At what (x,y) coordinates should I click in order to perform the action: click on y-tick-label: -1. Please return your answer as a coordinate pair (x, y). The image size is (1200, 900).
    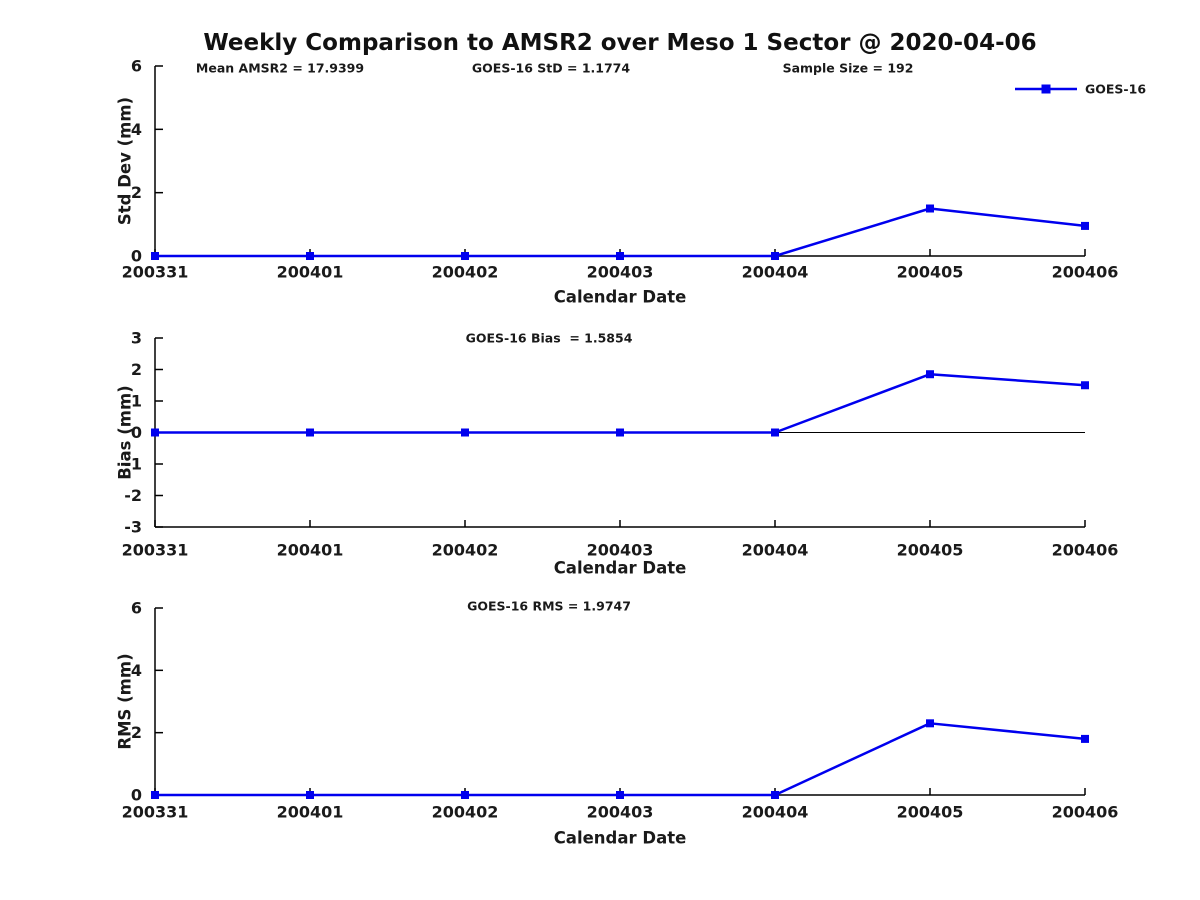
    Looking at the image, I should click on (133, 464).